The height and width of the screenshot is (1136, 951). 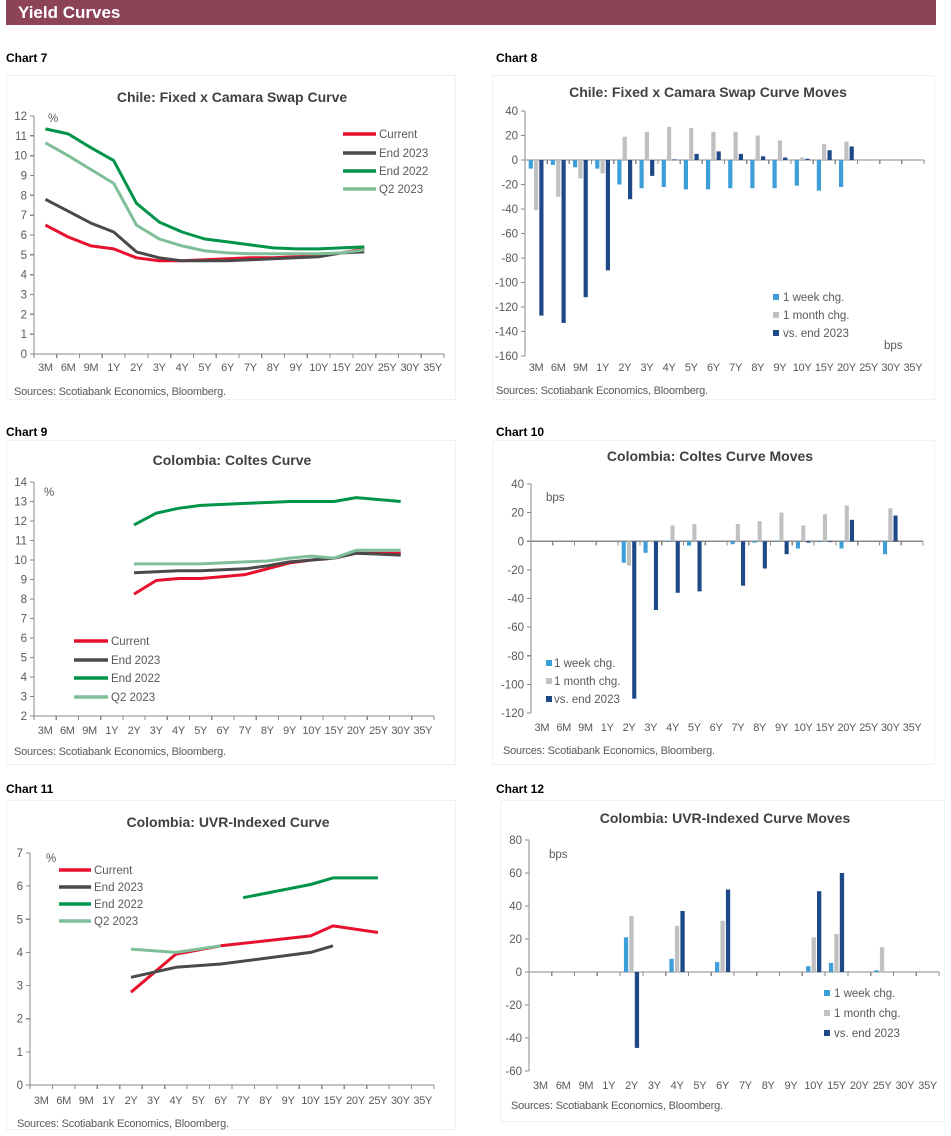 I want to click on x-tick-label: 20Y, so click(x=356, y=1101).